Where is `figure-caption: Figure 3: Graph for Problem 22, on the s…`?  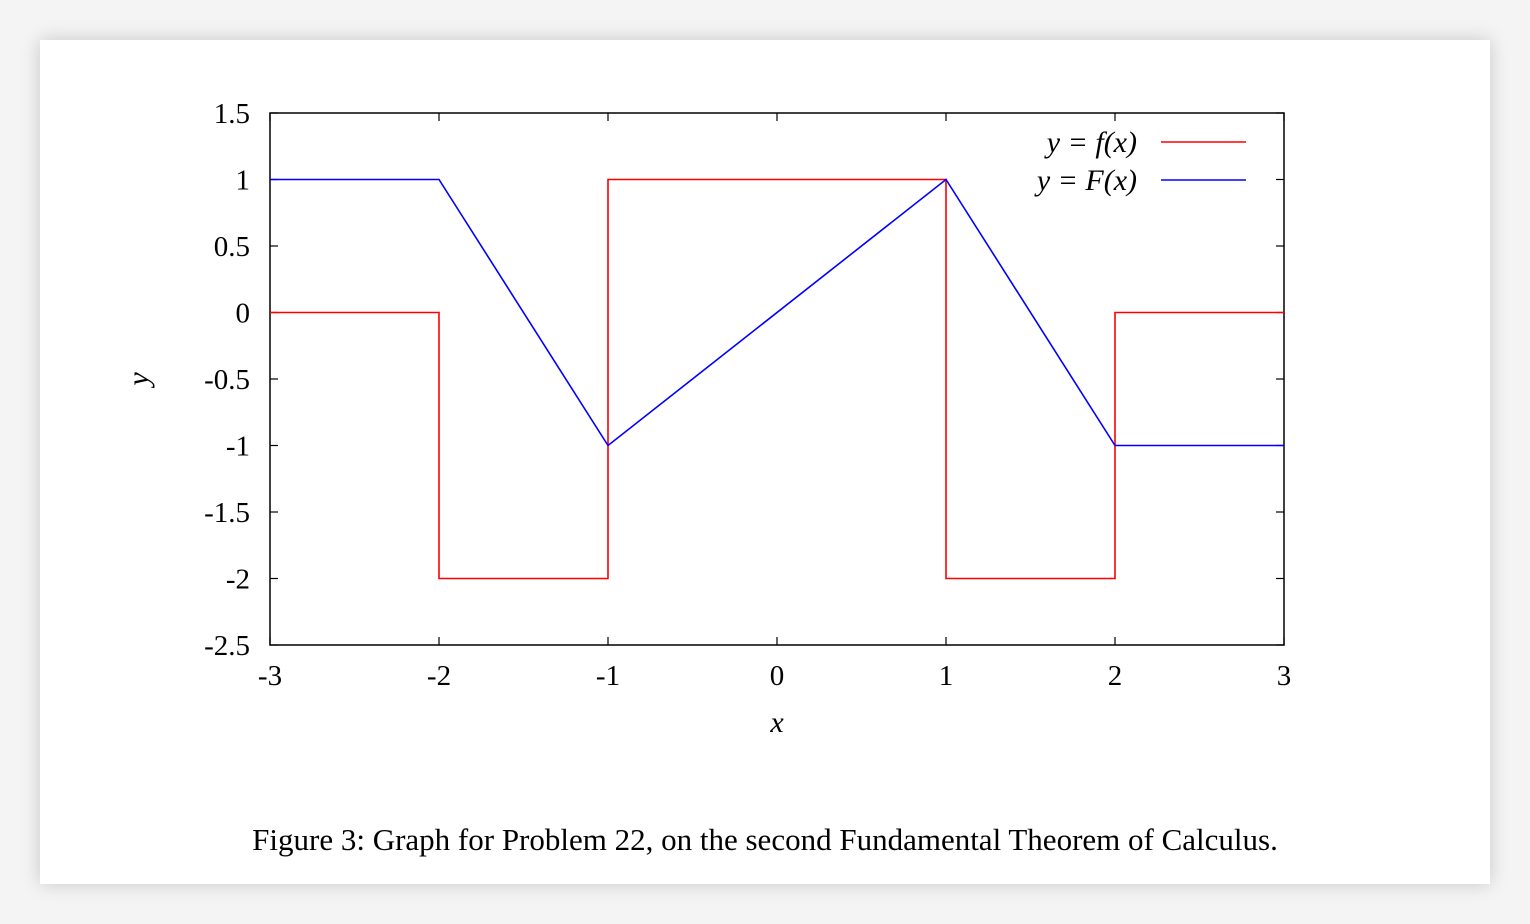
figure-caption: Figure 3: Graph for Problem 22, on the s… is located at coordinates (765, 839).